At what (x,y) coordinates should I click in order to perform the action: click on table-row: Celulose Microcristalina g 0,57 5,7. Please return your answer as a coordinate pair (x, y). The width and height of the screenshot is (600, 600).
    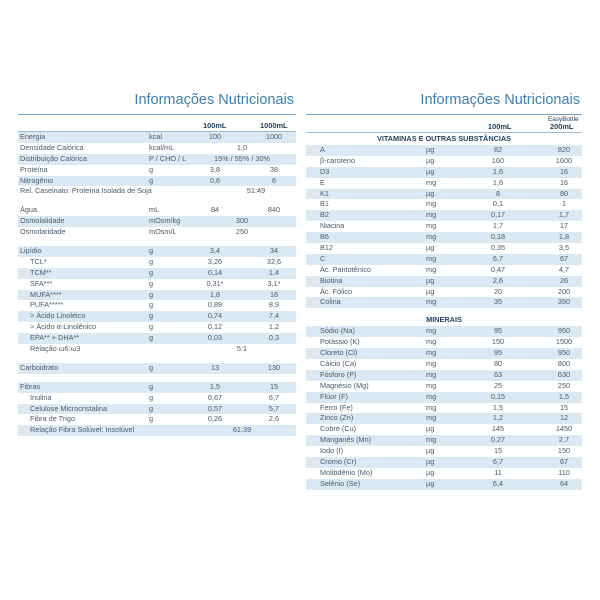
    Looking at the image, I should click on (157, 409).